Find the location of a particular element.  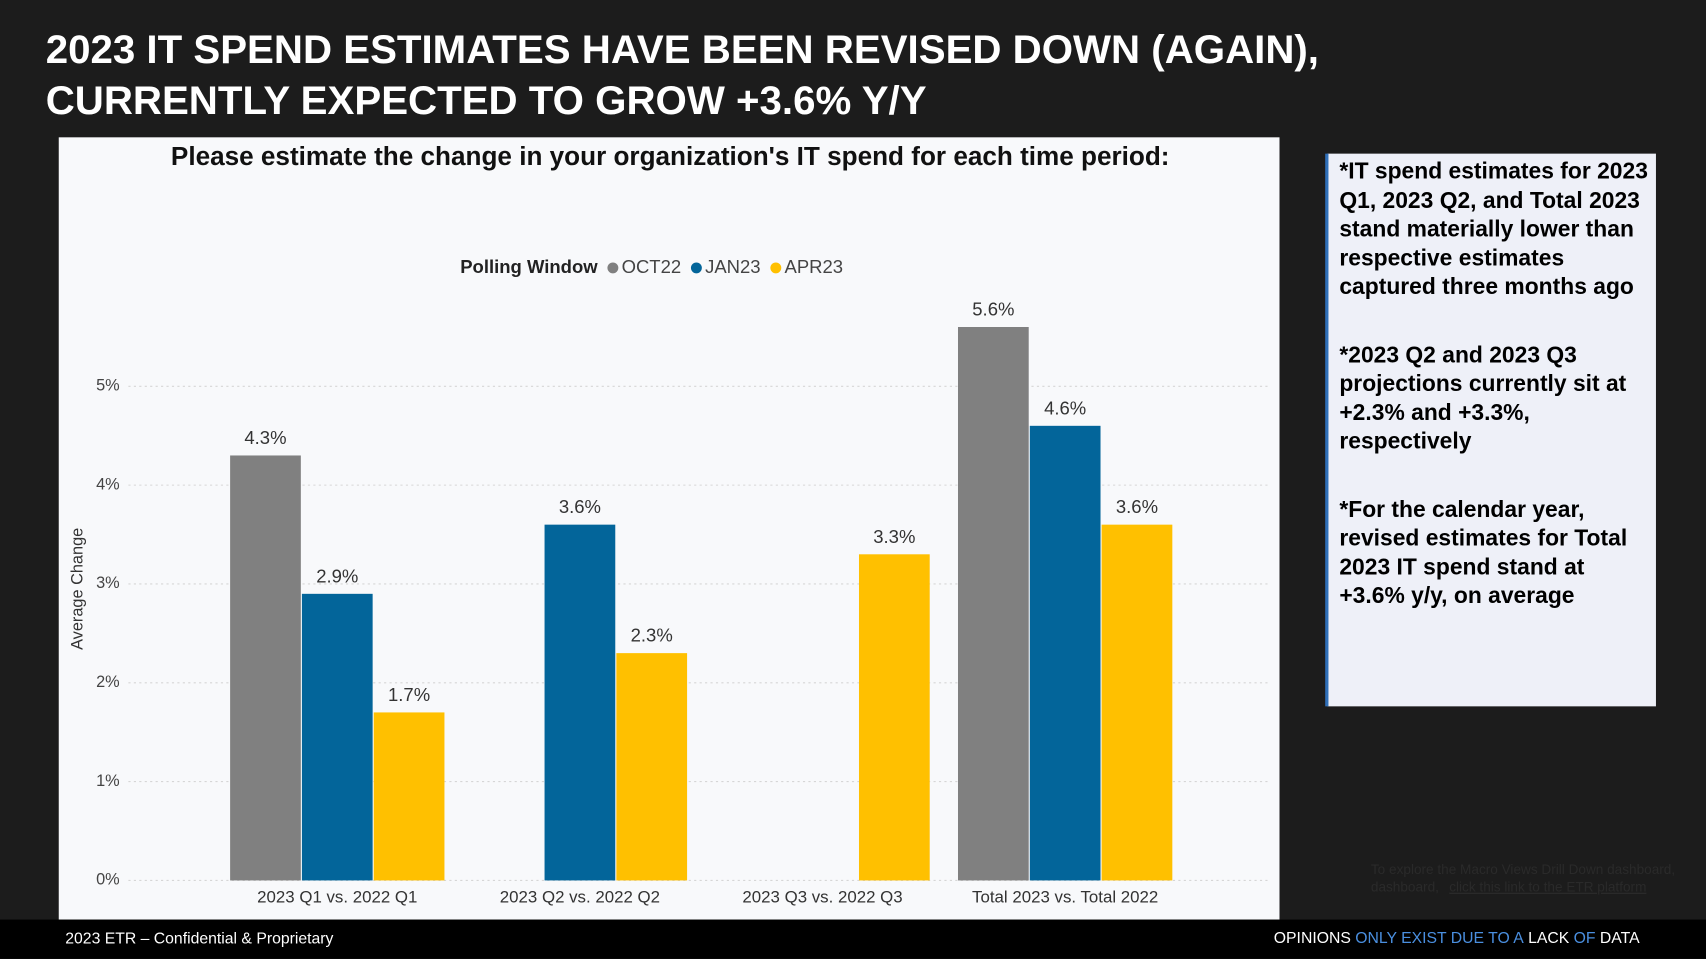

y-tick-label: 4% is located at coordinates (108, 484).